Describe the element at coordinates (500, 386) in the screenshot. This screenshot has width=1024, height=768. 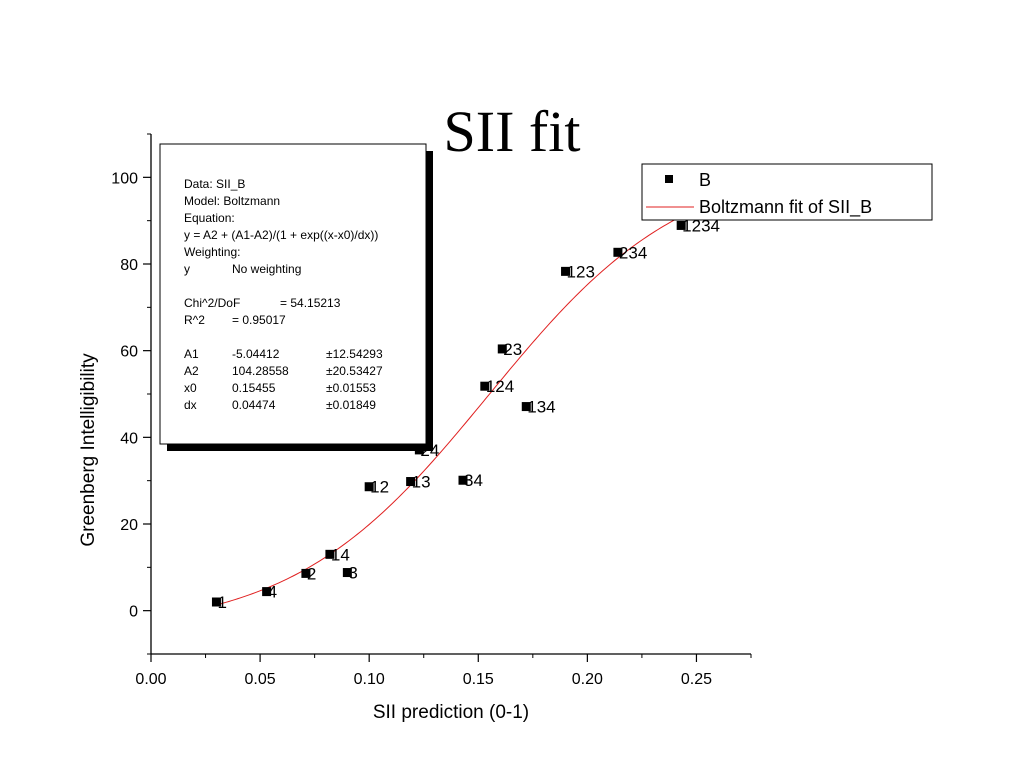
I see `data-point-label: 124` at that location.